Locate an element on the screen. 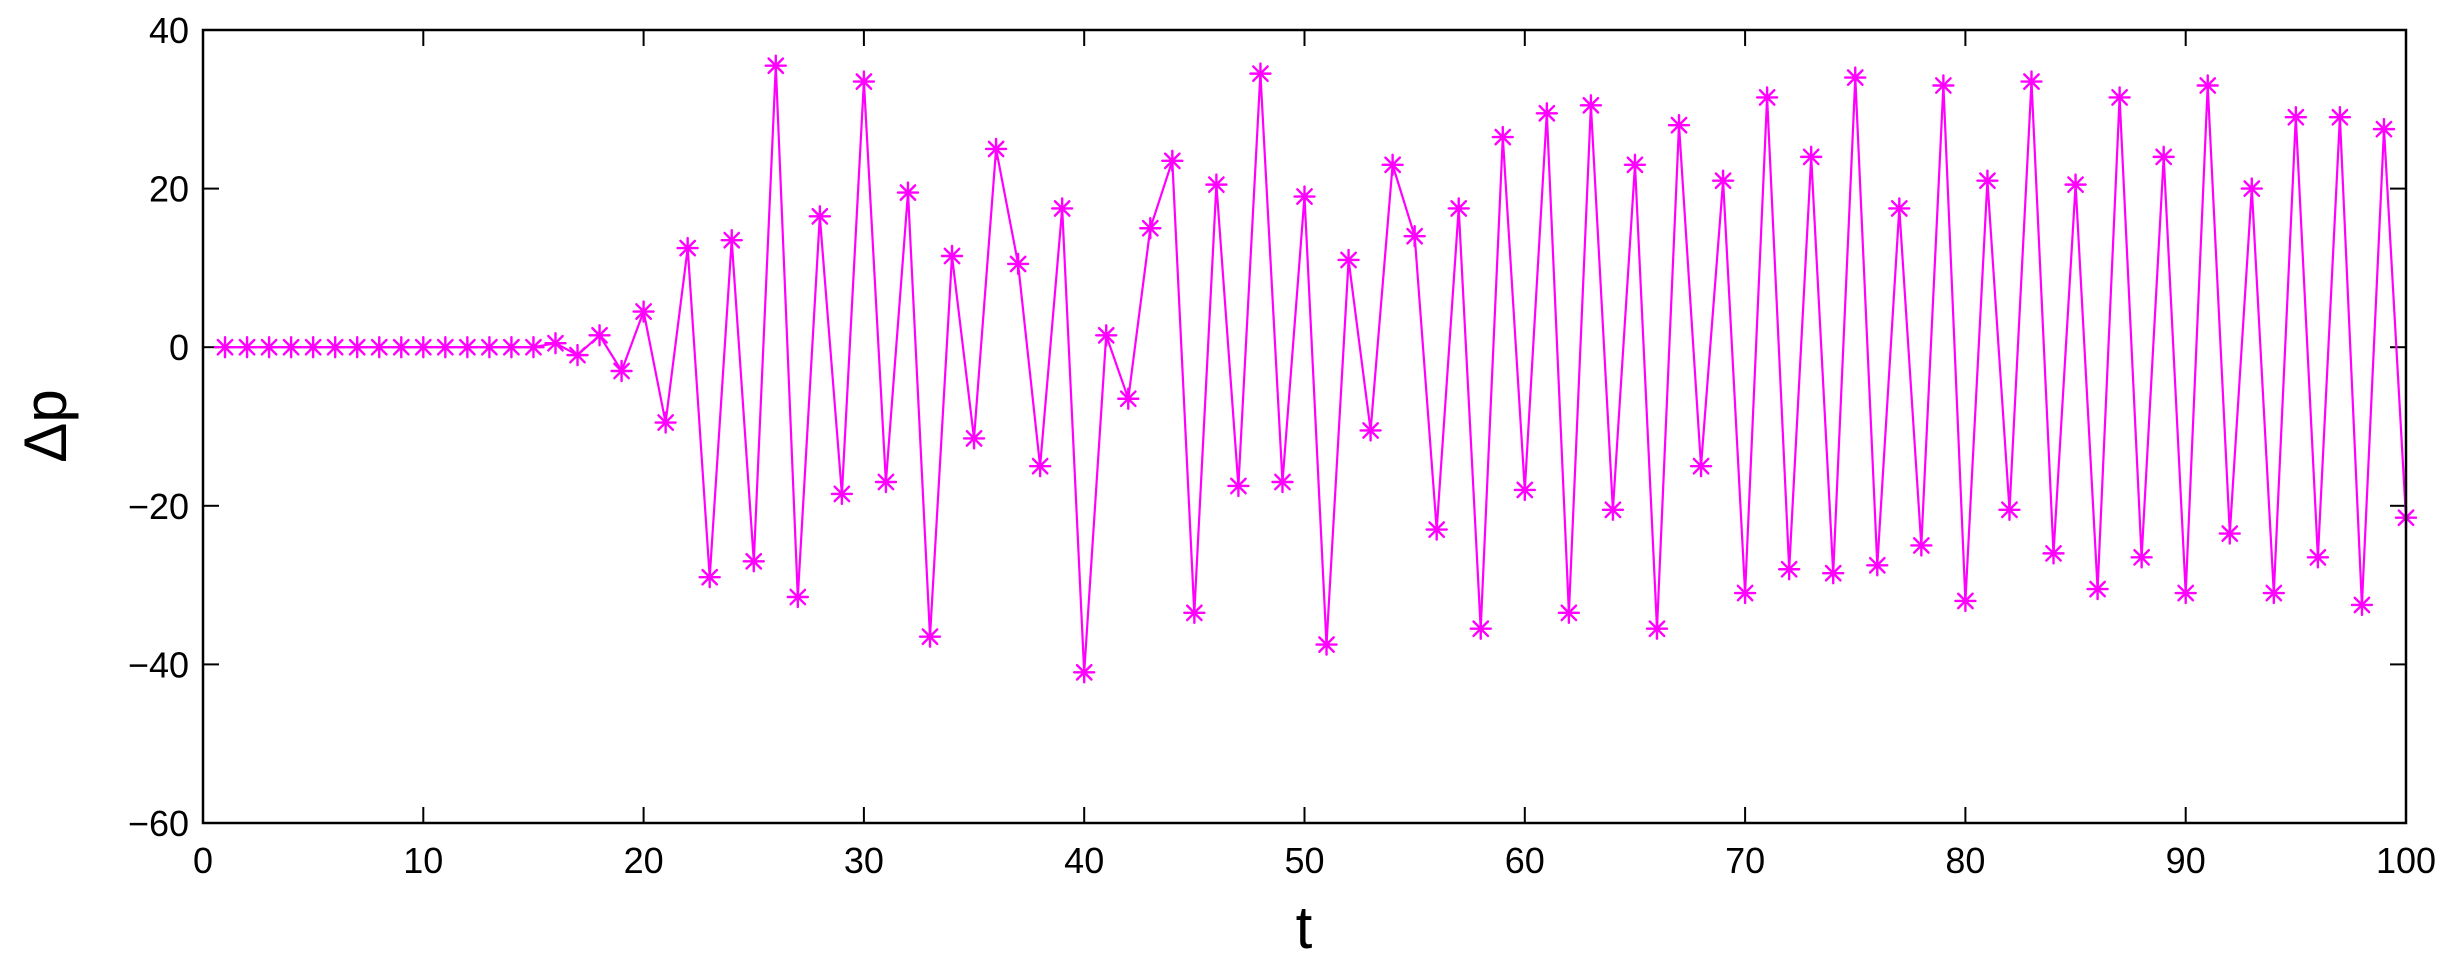 The height and width of the screenshot is (968, 2453). y-axis-label: Δp is located at coordinates (45, 425).